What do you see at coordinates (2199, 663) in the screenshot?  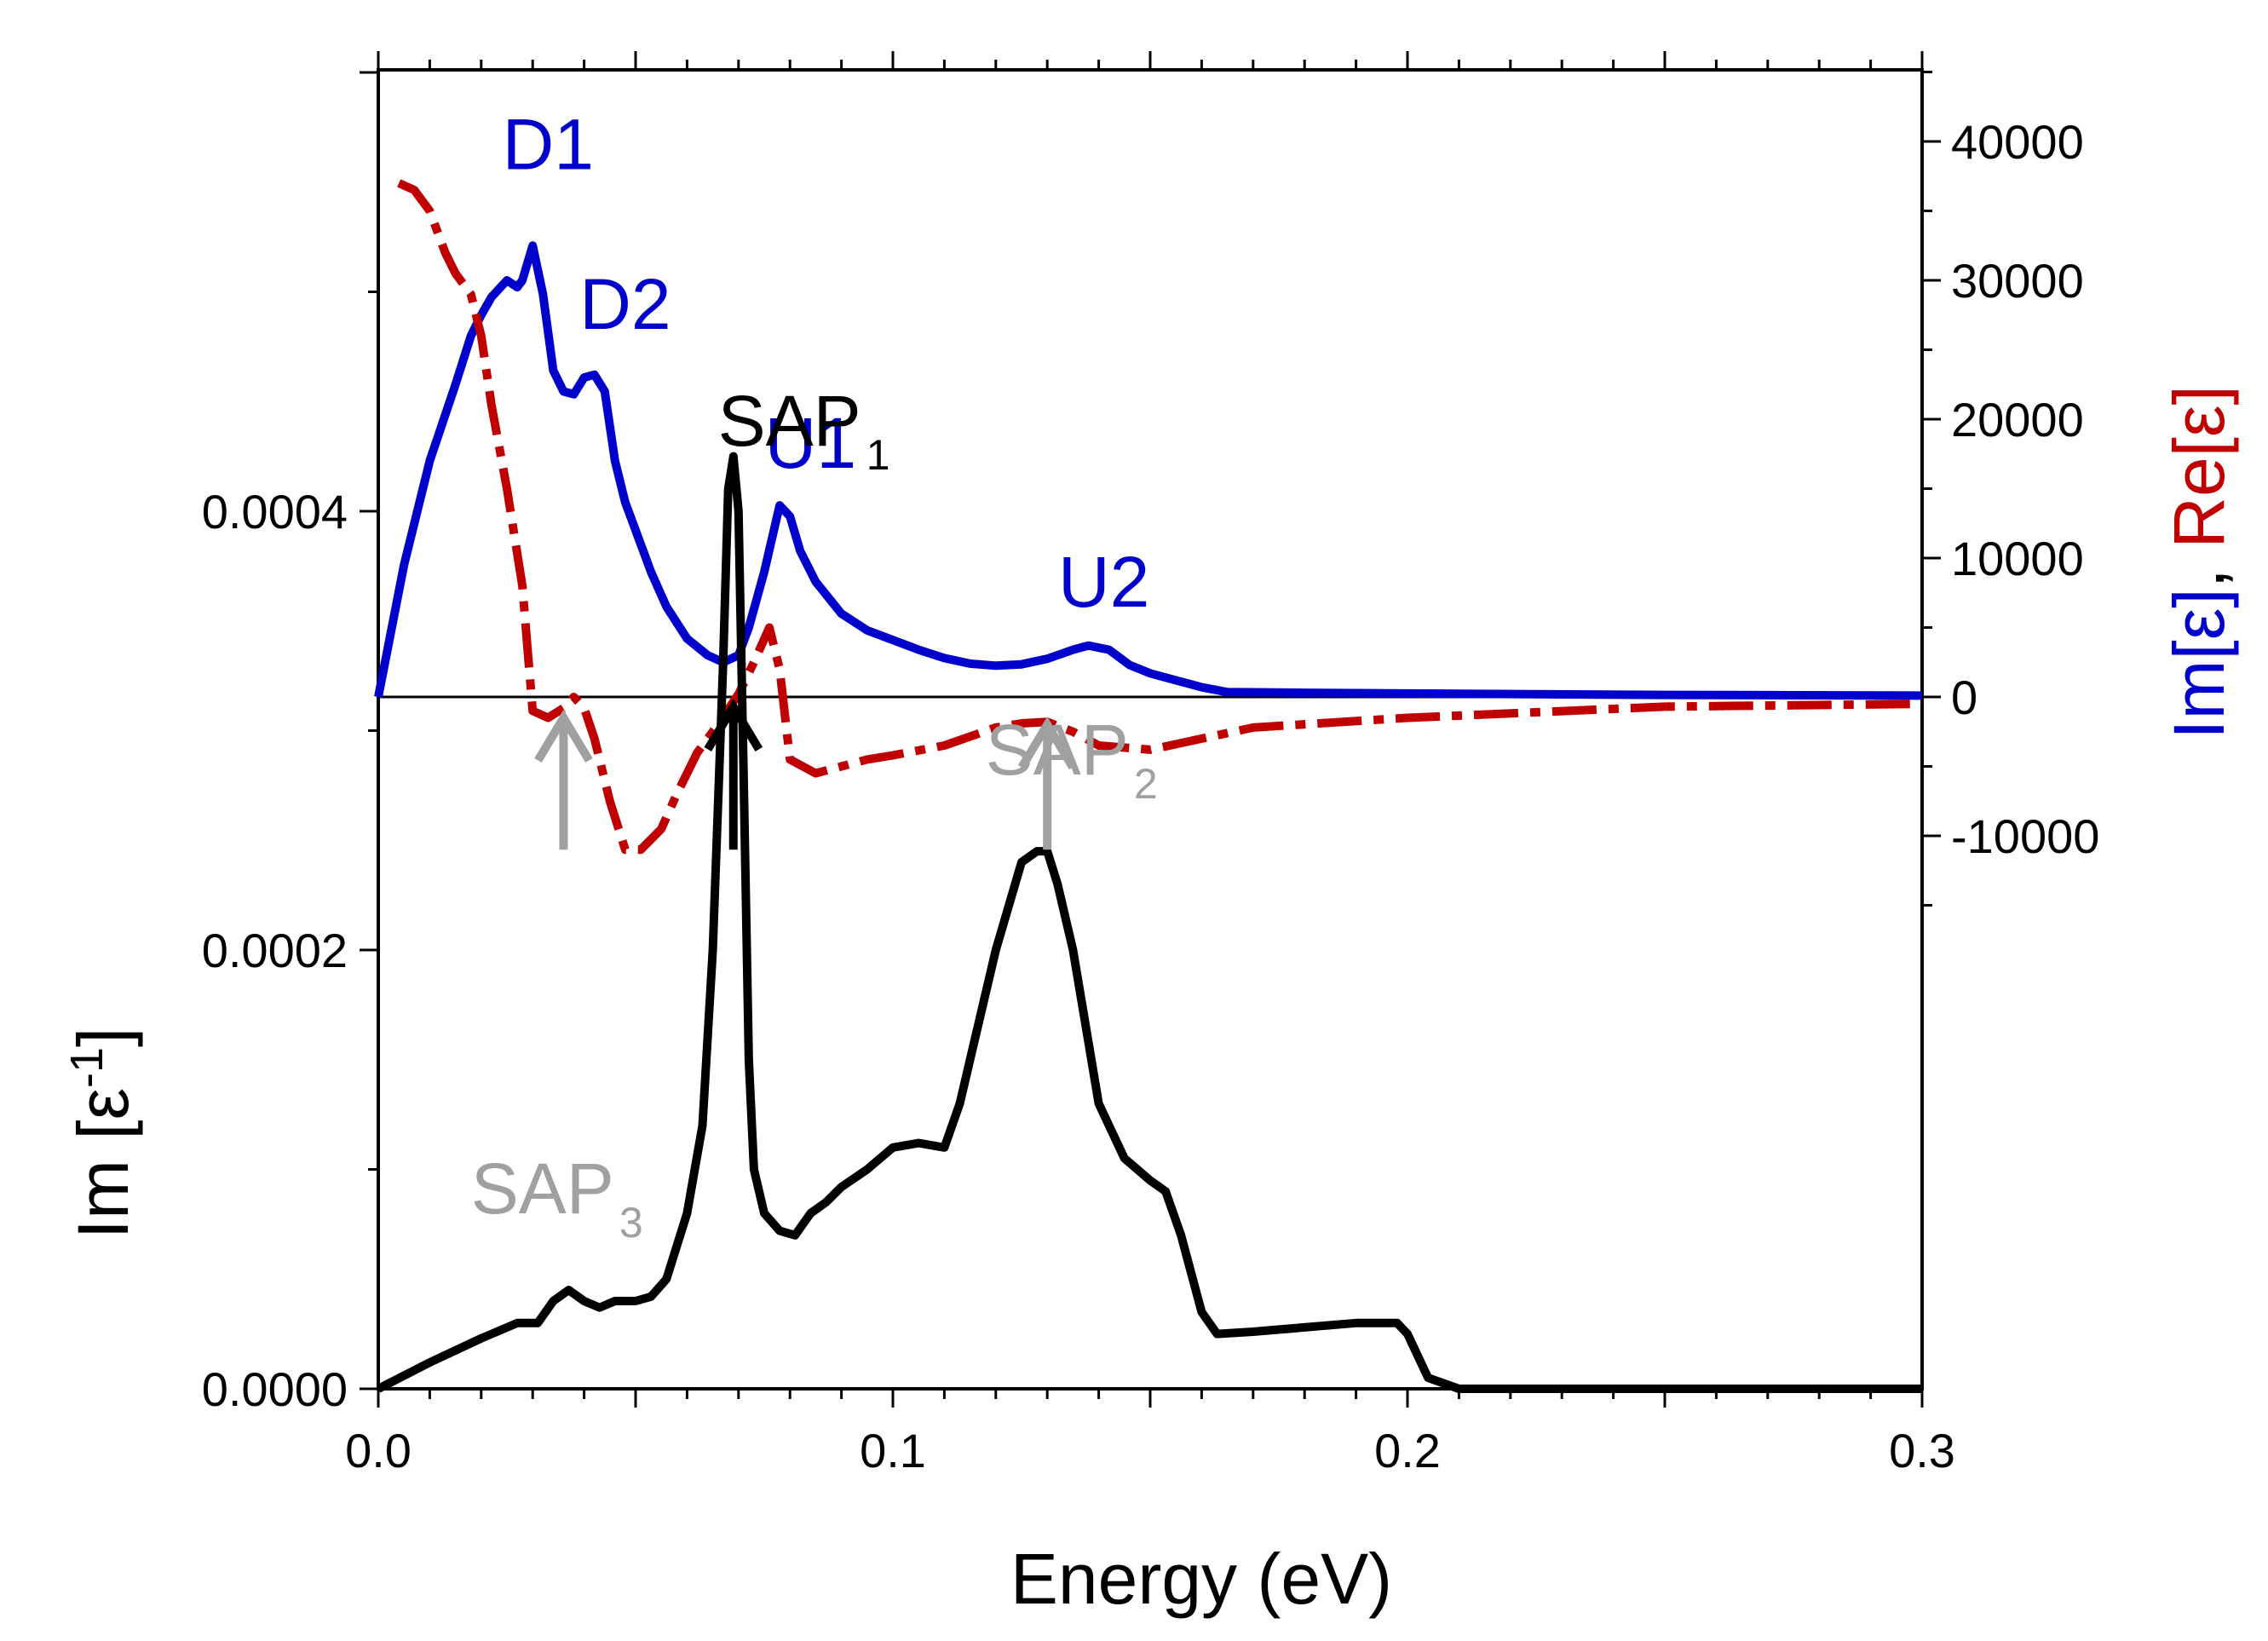 I see `right-axis-title-im: Im[ε]` at bounding box center [2199, 663].